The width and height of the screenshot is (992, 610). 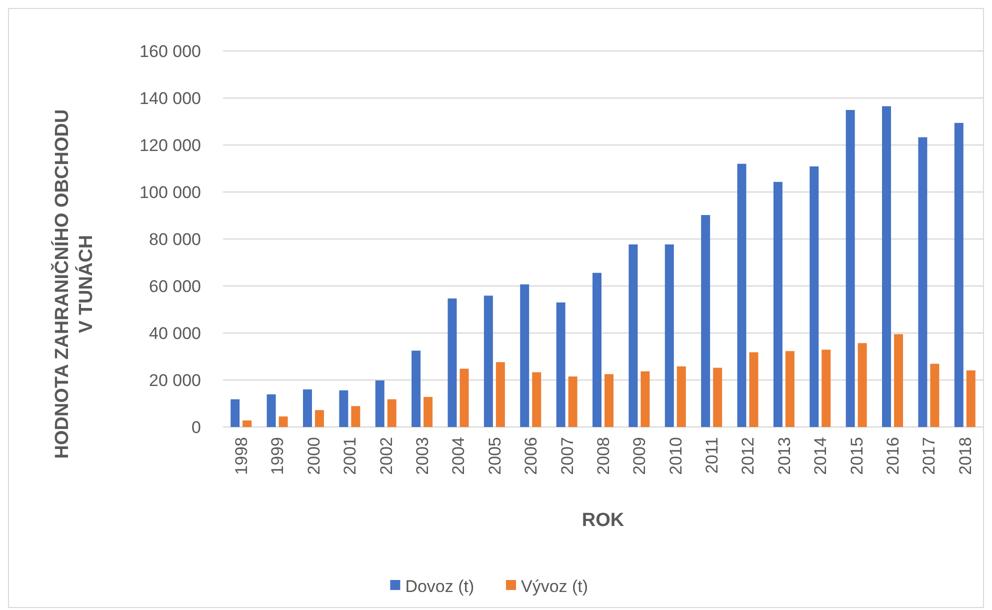 I want to click on x-tick-label: 2008, so click(x=603, y=456).